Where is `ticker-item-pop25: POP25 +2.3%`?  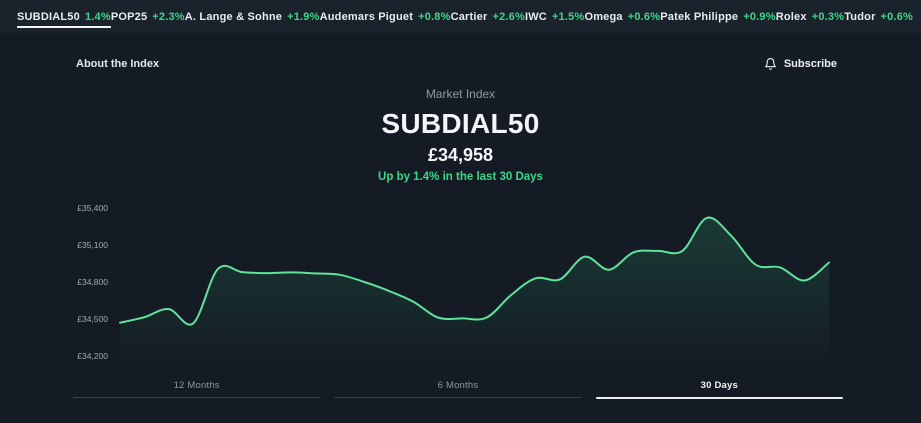 ticker-item-pop25: POP25 +2.3% is located at coordinates (148, 16).